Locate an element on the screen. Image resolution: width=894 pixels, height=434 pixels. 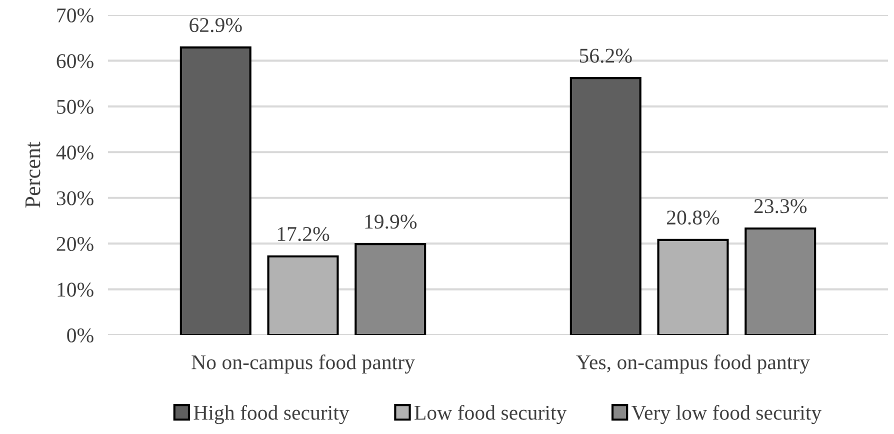
y-tick-label: 50% is located at coordinates (75, 107).